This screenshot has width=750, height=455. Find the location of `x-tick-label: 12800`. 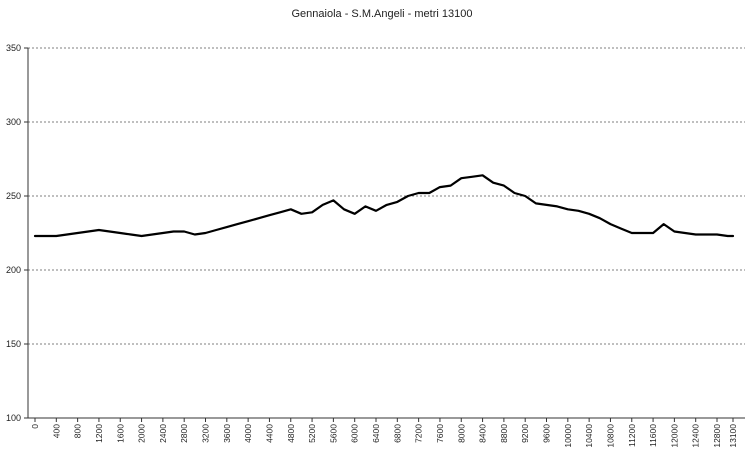

x-tick-label: 12800 is located at coordinates (717, 436).